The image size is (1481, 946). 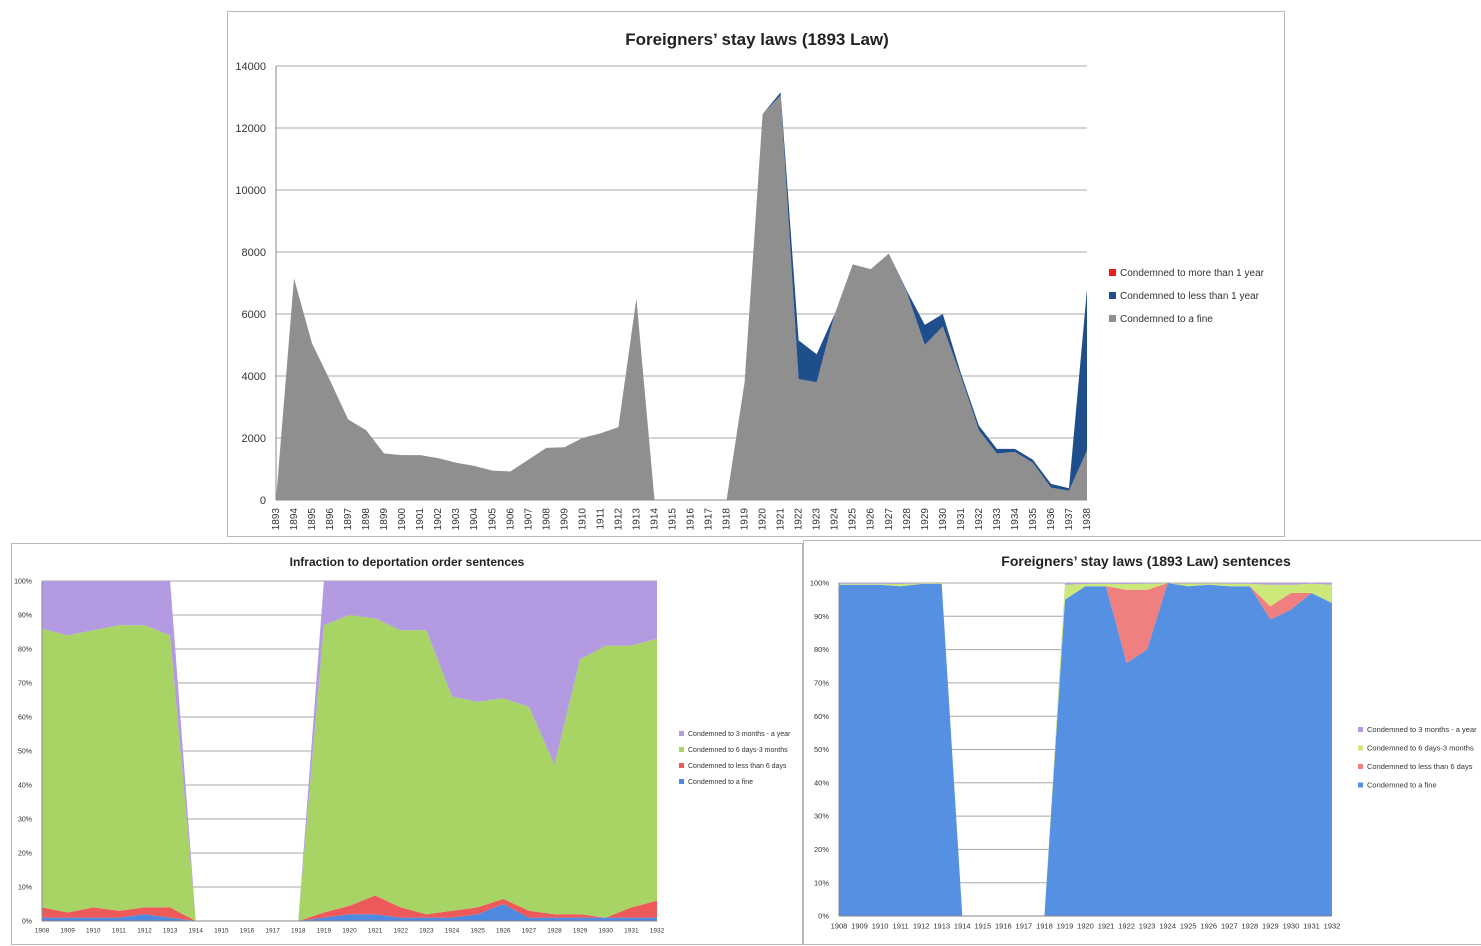 What do you see at coordinates (25, 887) in the screenshot?
I see `y-tick-label: 10%` at bounding box center [25, 887].